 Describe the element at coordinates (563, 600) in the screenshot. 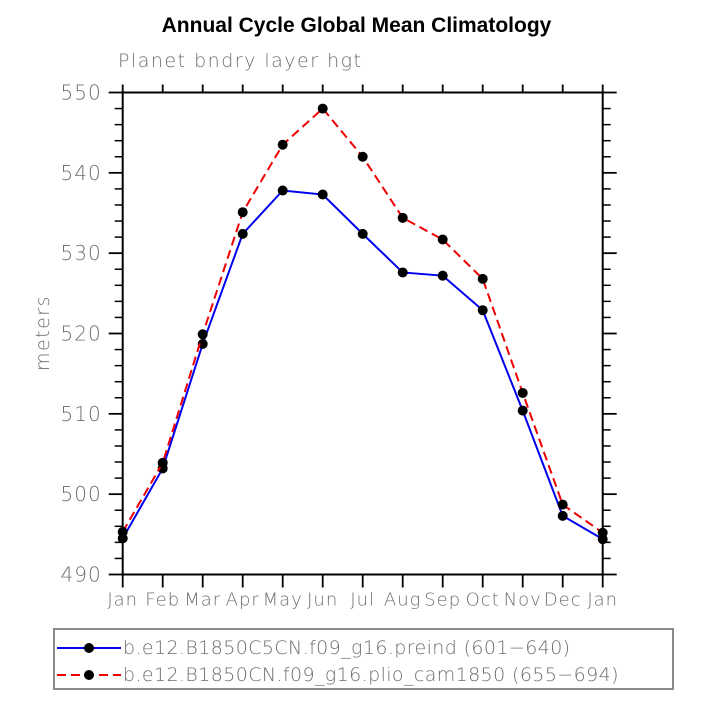

I see `x-axis-label: Dec` at that location.